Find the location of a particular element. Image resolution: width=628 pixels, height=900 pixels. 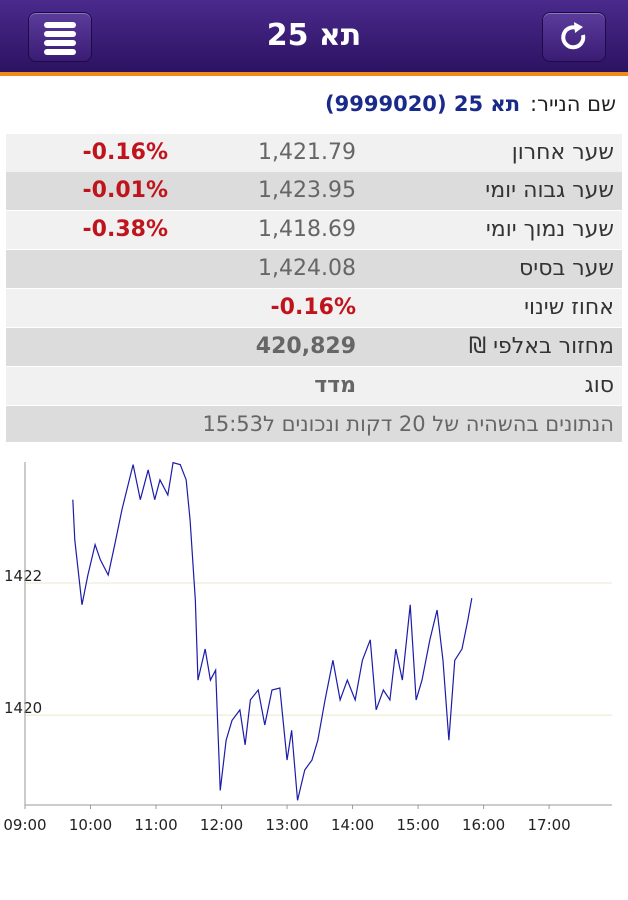

menu-button is located at coordinates (60, 37).